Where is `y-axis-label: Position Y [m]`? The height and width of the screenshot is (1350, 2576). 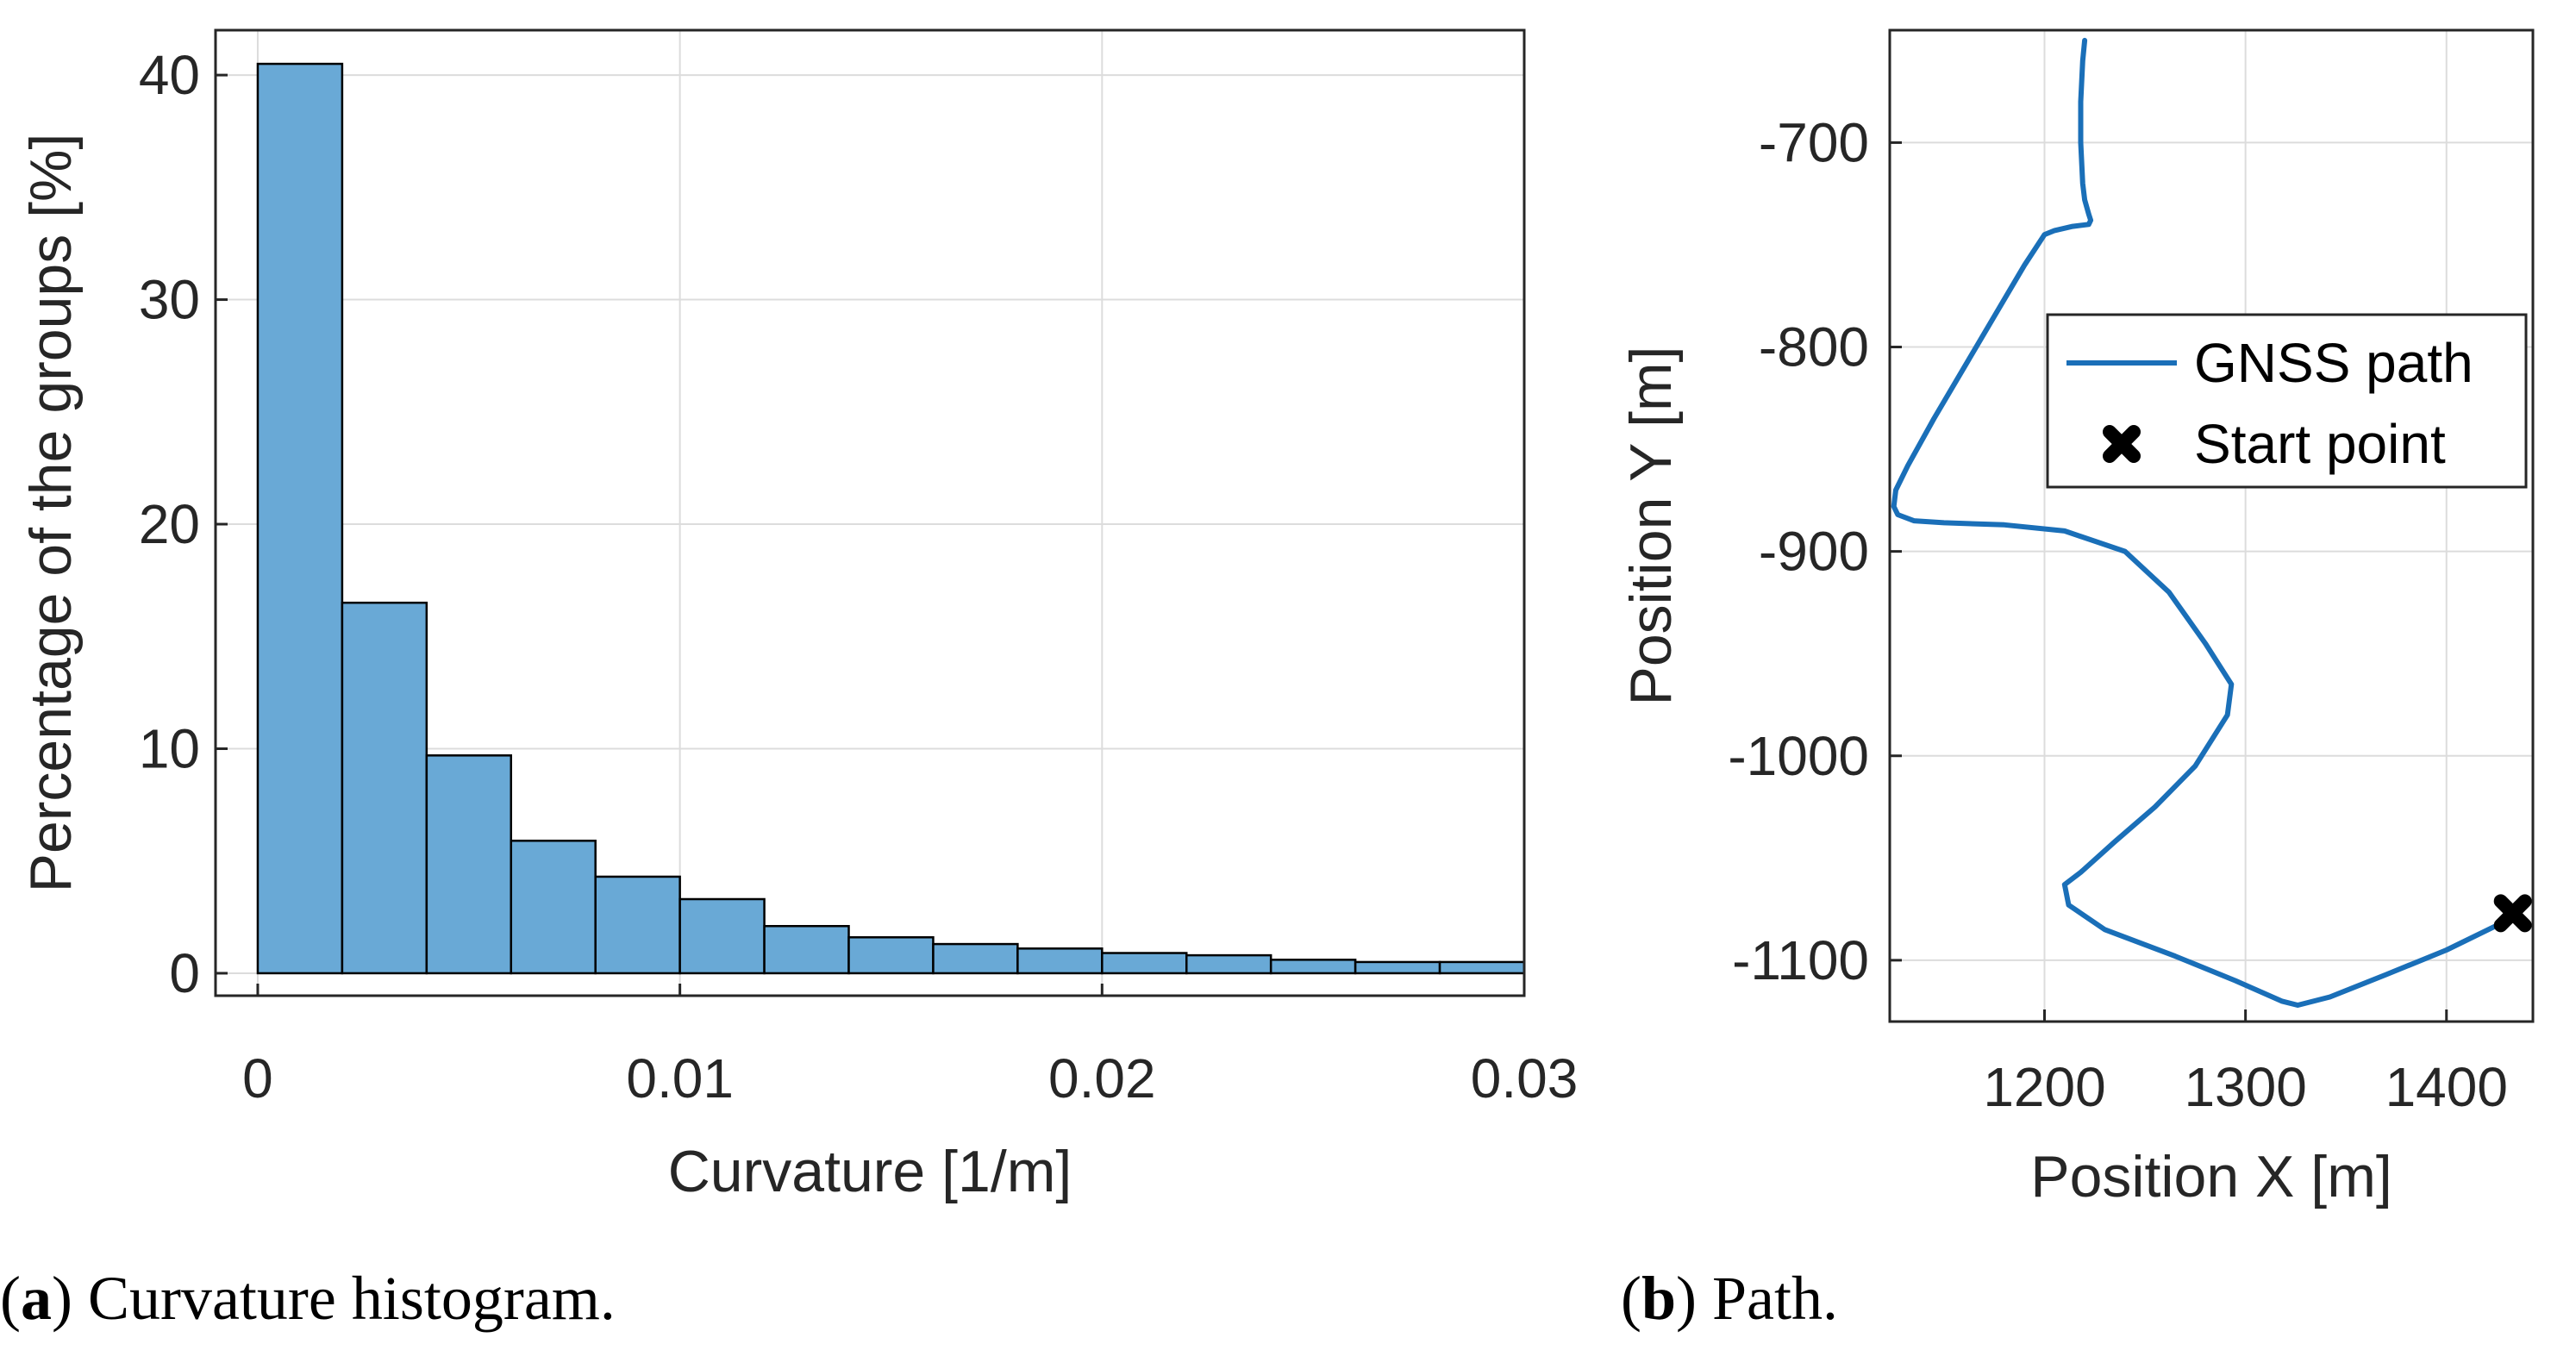 y-axis-label: Position Y [m] is located at coordinates (1651, 525).